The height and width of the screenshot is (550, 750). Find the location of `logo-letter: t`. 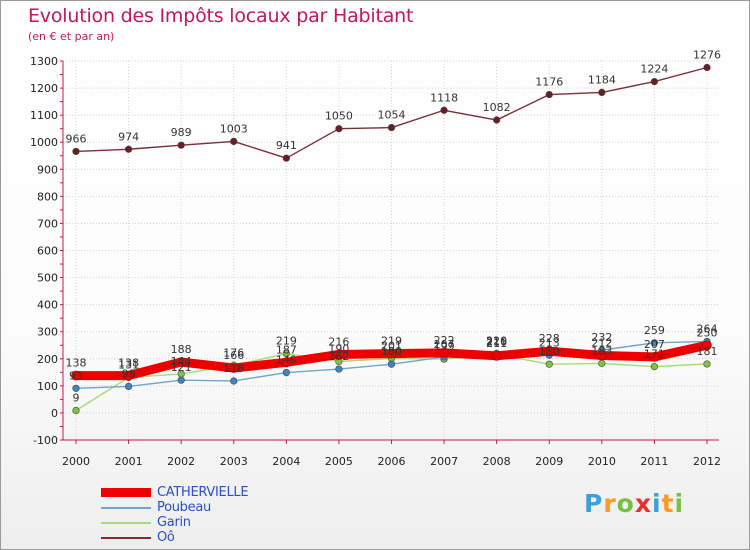

logo-letter: t is located at coordinates (668, 503).